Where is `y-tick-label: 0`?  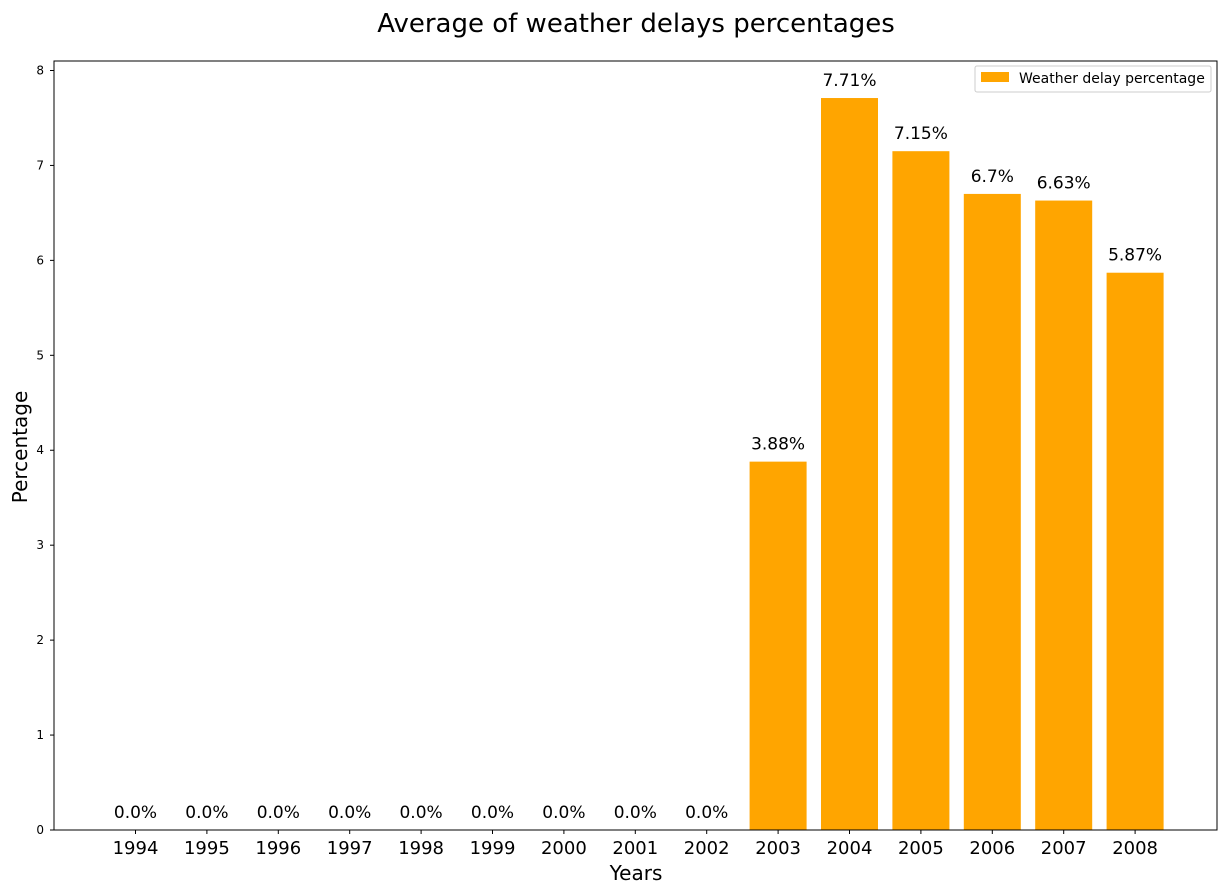 y-tick-label: 0 is located at coordinates (40, 830).